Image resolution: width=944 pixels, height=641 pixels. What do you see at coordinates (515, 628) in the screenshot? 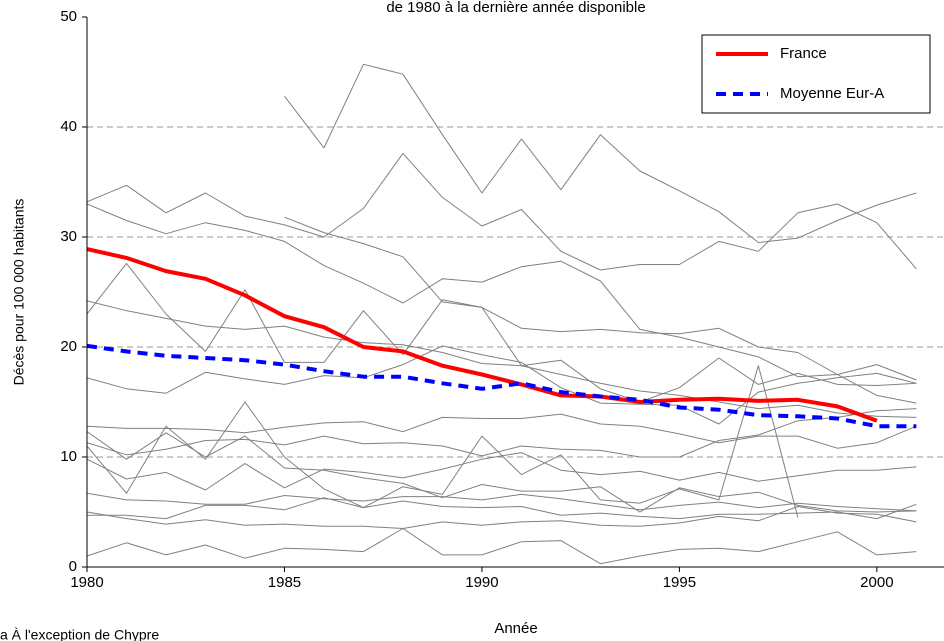
I see `x-axis-label: Année` at bounding box center [515, 628].